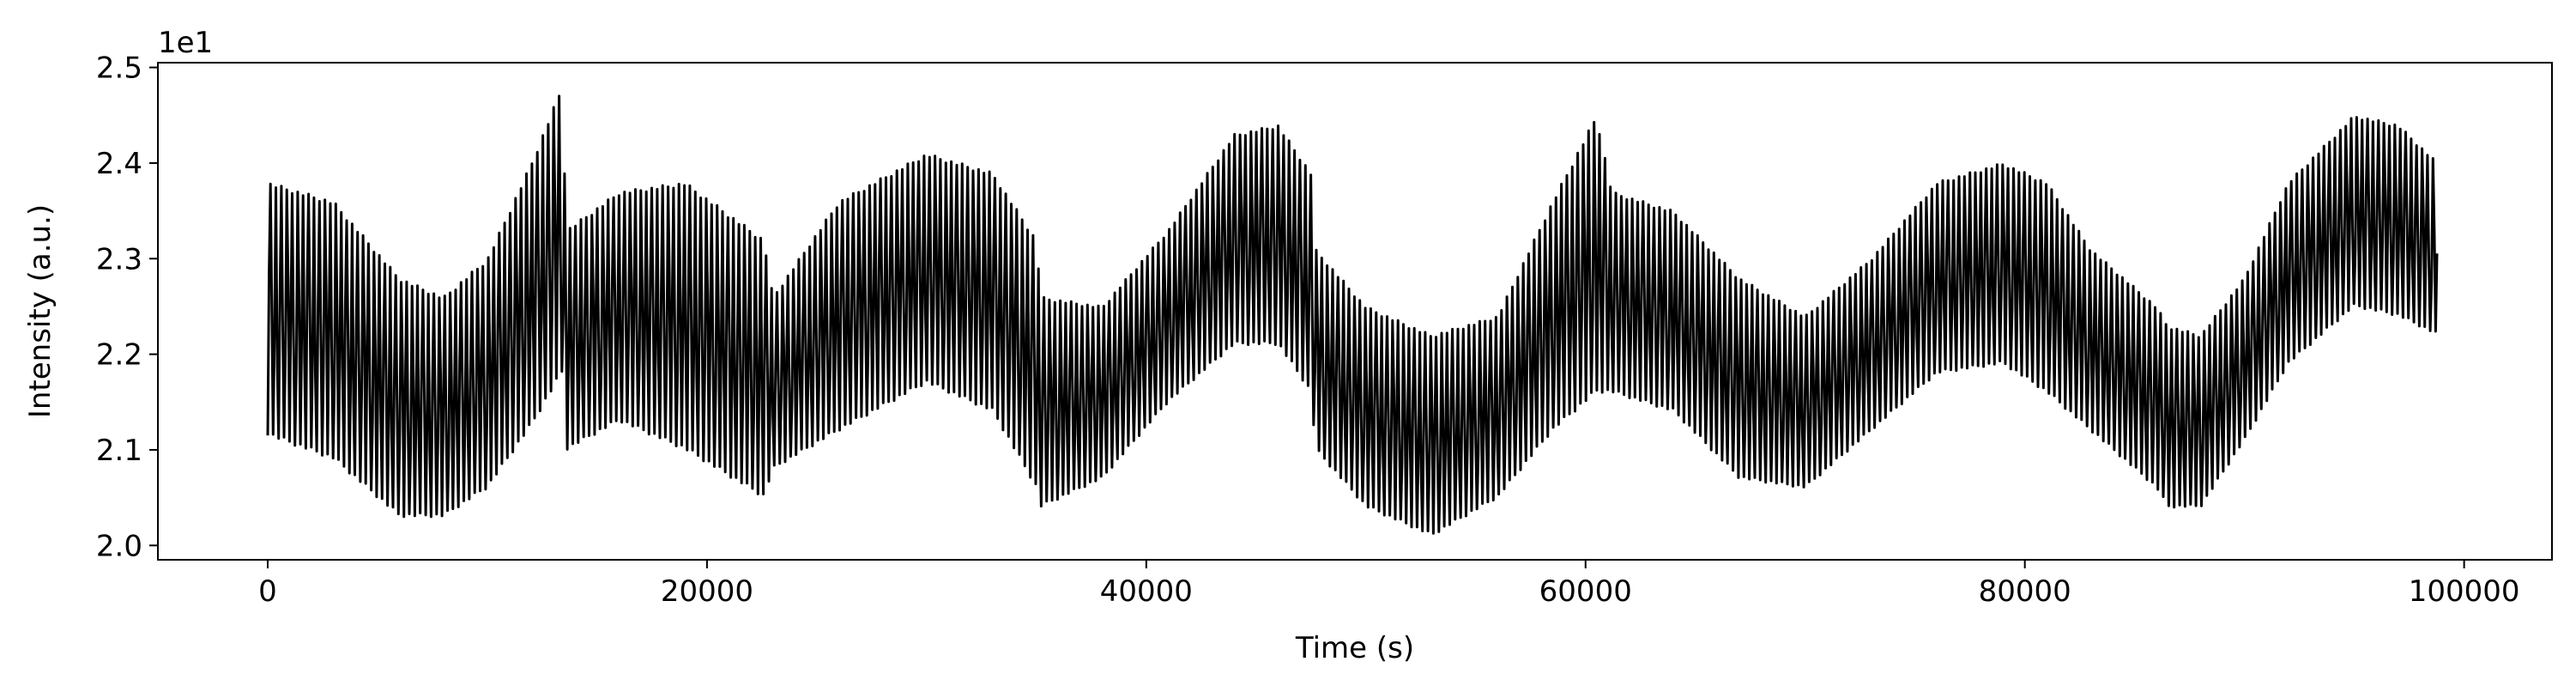 Image resolution: width=2576 pixels, height=692 pixels. What do you see at coordinates (1585, 591) in the screenshot?
I see `x-tick-label: 60000` at bounding box center [1585, 591].